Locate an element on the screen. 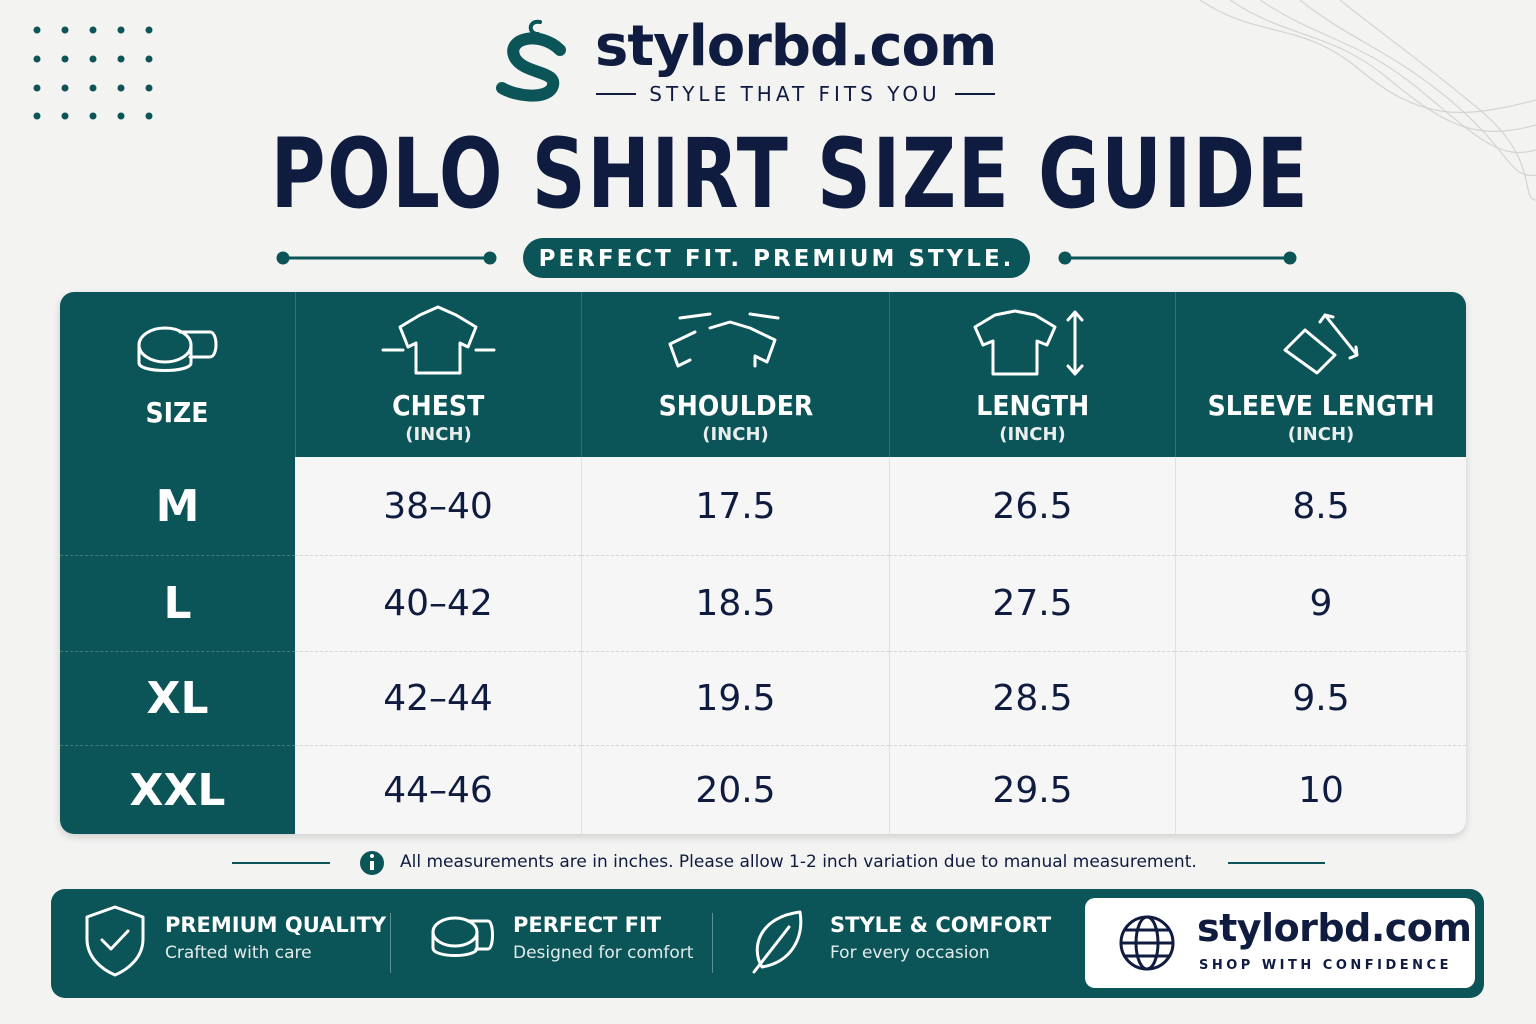 This screenshot has width=1536, height=1024. feature-text: Designed for comfort is located at coordinates (603, 953).